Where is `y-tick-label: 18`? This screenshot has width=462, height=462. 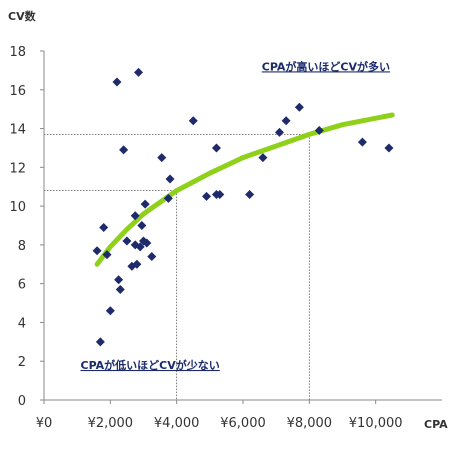
y-tick-label: 18 is located at coordinates (17, 52).